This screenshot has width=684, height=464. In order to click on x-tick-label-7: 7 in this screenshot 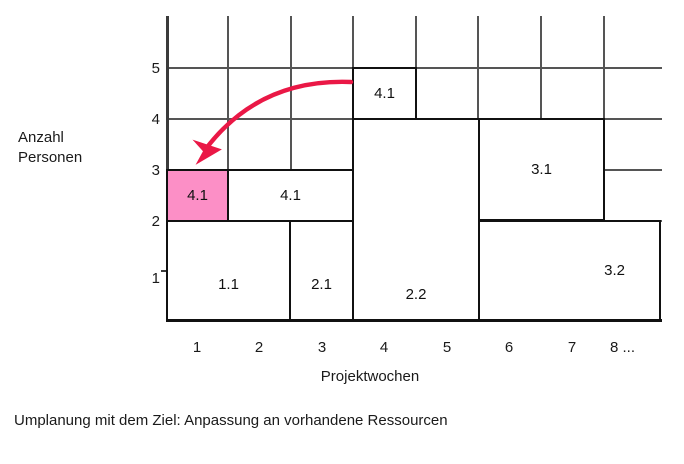, I will do `click(572, 347)`.